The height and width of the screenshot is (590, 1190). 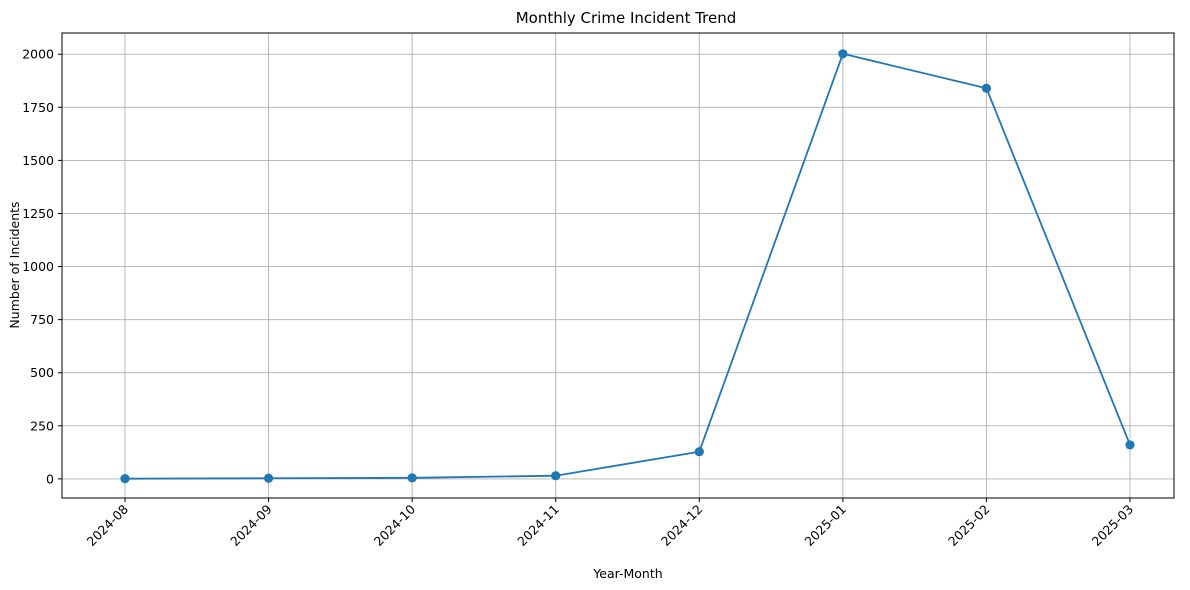 I want to click on y-tick-label: 250, so click(x=42, y=425).